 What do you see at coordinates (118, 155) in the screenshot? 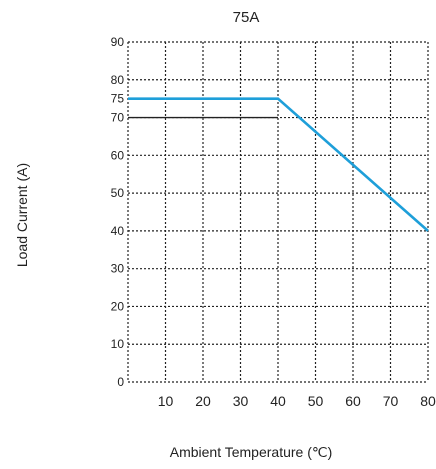
I see `y-tick-label-60: 60` at bounding box center [118, 155].